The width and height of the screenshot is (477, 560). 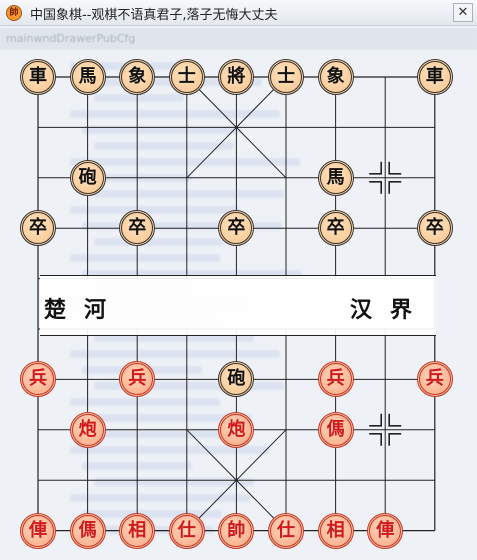 I want to click on river, so click(x=238, y=305).